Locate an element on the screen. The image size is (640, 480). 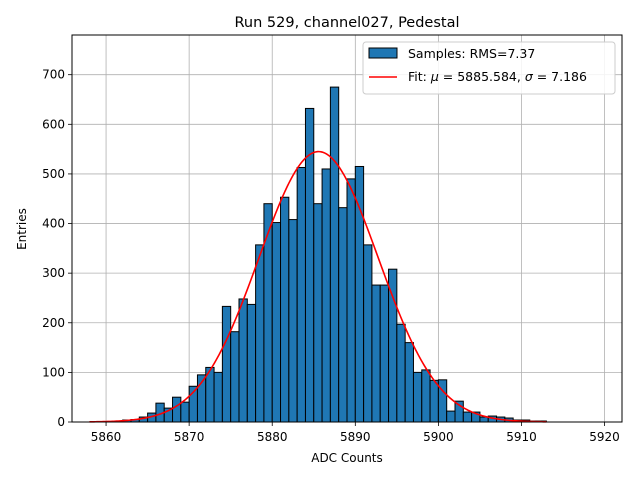
legend-fit-mu-symbol: μ is located at coordinates (434, 76).